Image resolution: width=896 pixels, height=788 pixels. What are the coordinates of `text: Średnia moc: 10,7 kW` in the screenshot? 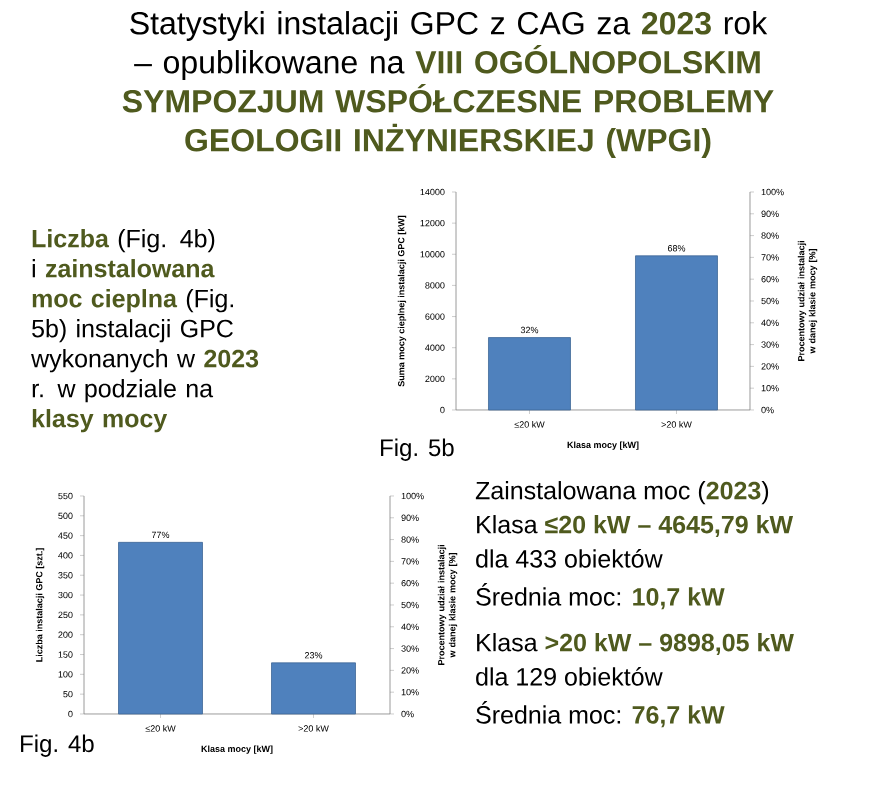 It's located at (600, 596).